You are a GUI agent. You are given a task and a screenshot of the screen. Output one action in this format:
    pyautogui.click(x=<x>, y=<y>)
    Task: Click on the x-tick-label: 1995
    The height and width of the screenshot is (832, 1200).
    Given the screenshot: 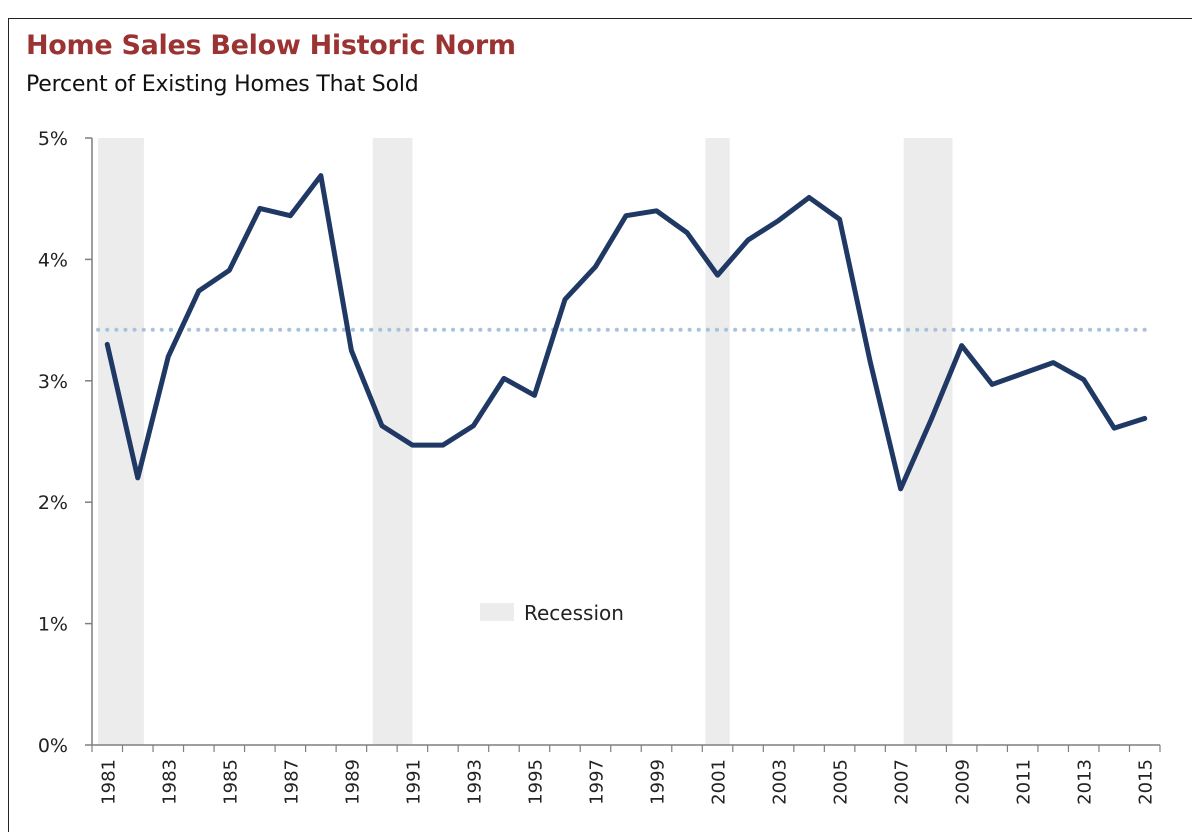 What is the action you would take?
    pyautogui.click(x=535, y=782)
    